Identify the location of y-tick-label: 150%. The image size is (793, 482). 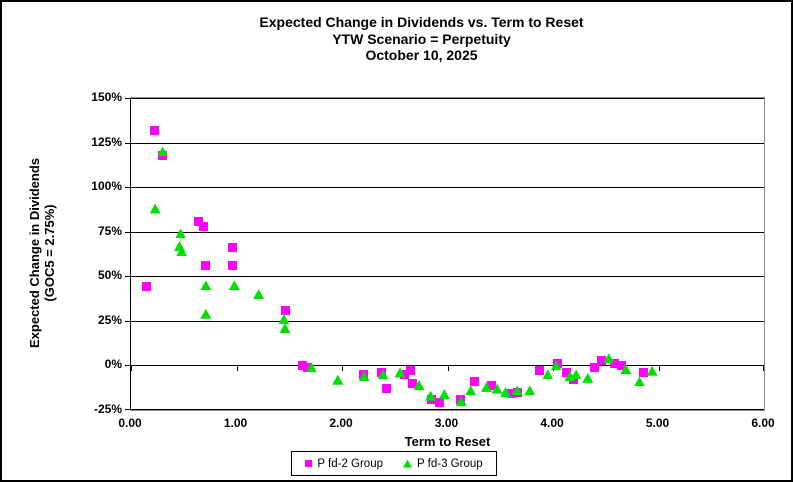
(106, 97).